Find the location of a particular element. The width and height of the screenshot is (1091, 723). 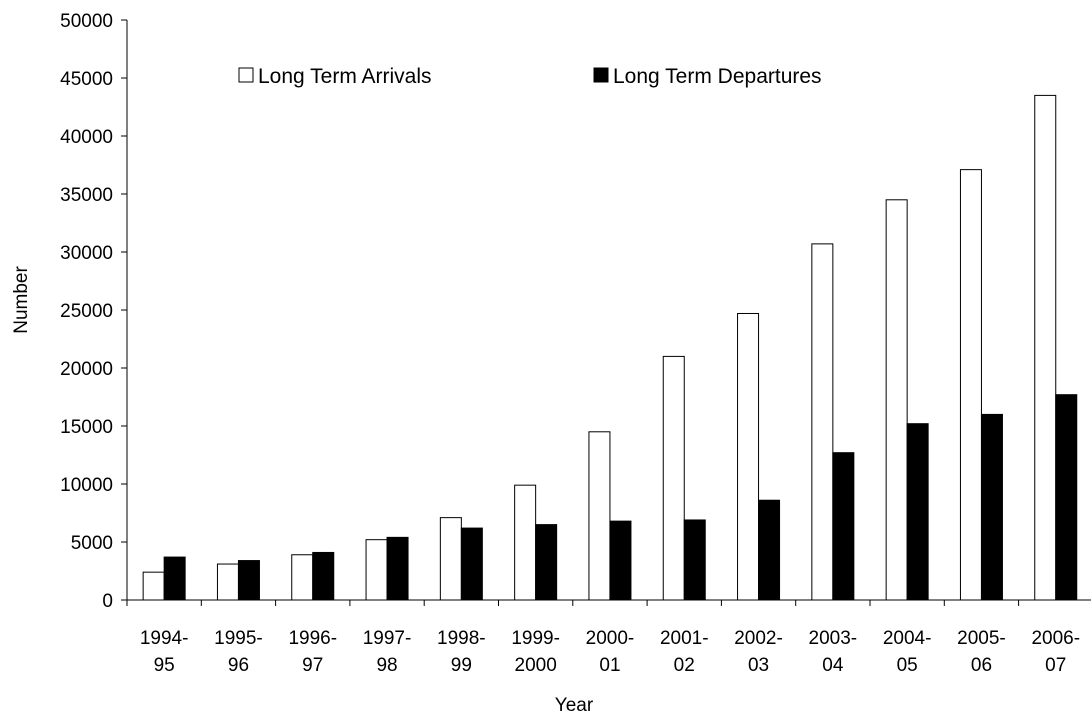

x-tick-label-line: 1997- is located at coordinates (387, 638).